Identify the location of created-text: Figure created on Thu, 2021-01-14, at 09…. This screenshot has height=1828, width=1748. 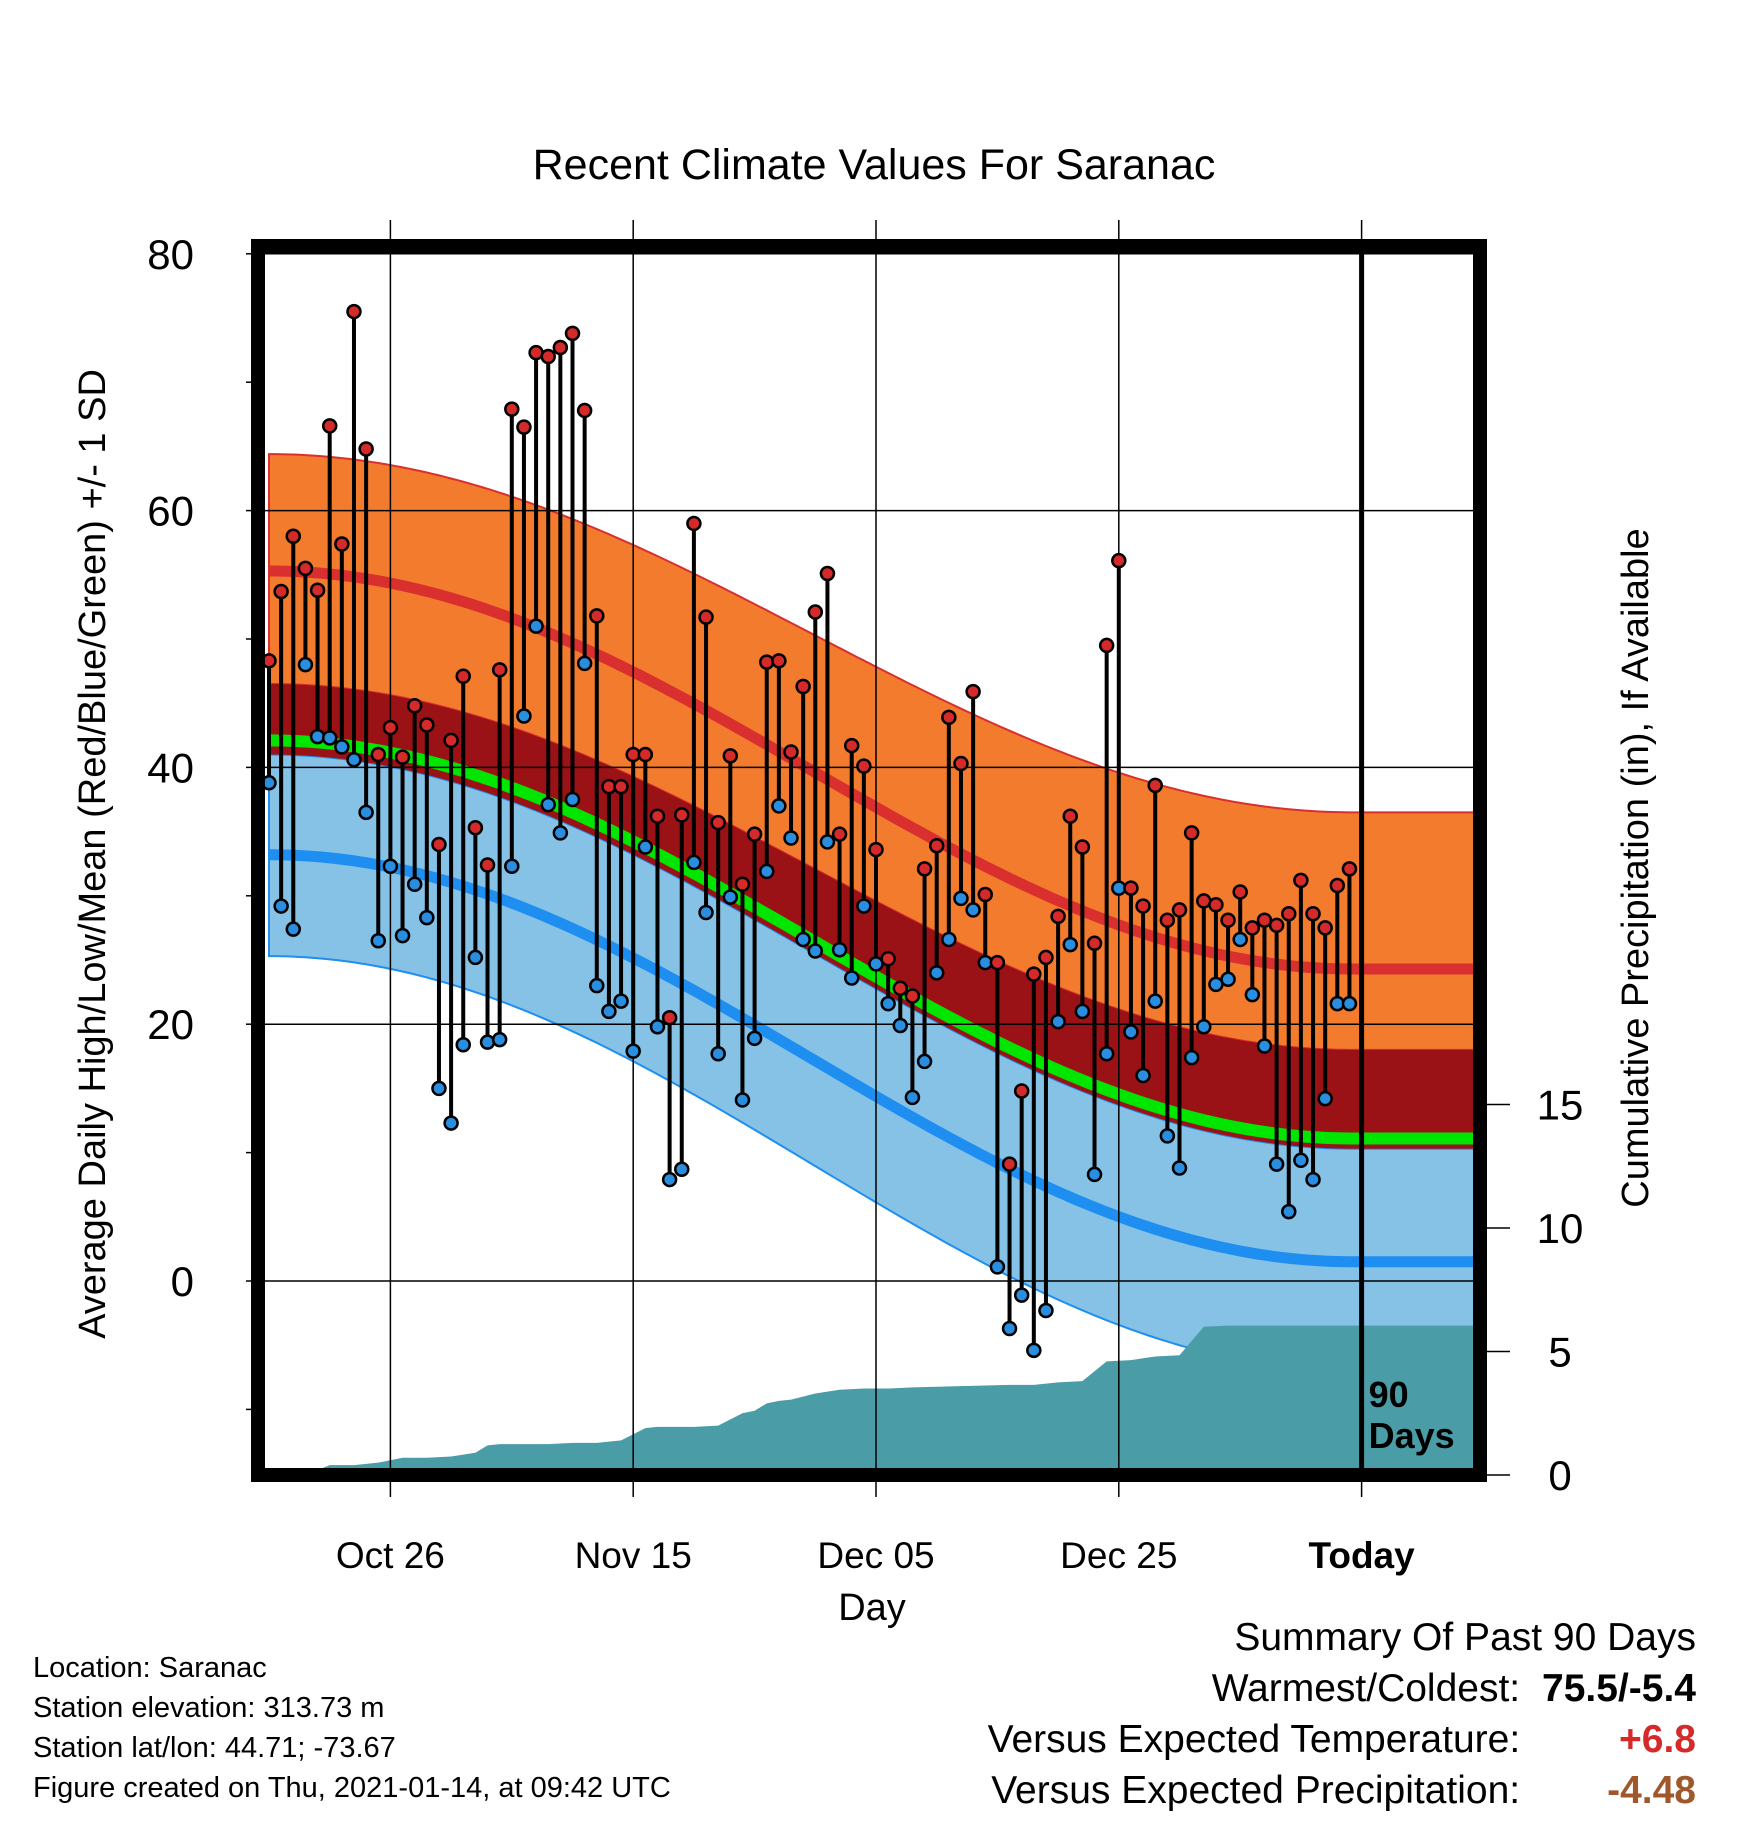
(352, 1788).